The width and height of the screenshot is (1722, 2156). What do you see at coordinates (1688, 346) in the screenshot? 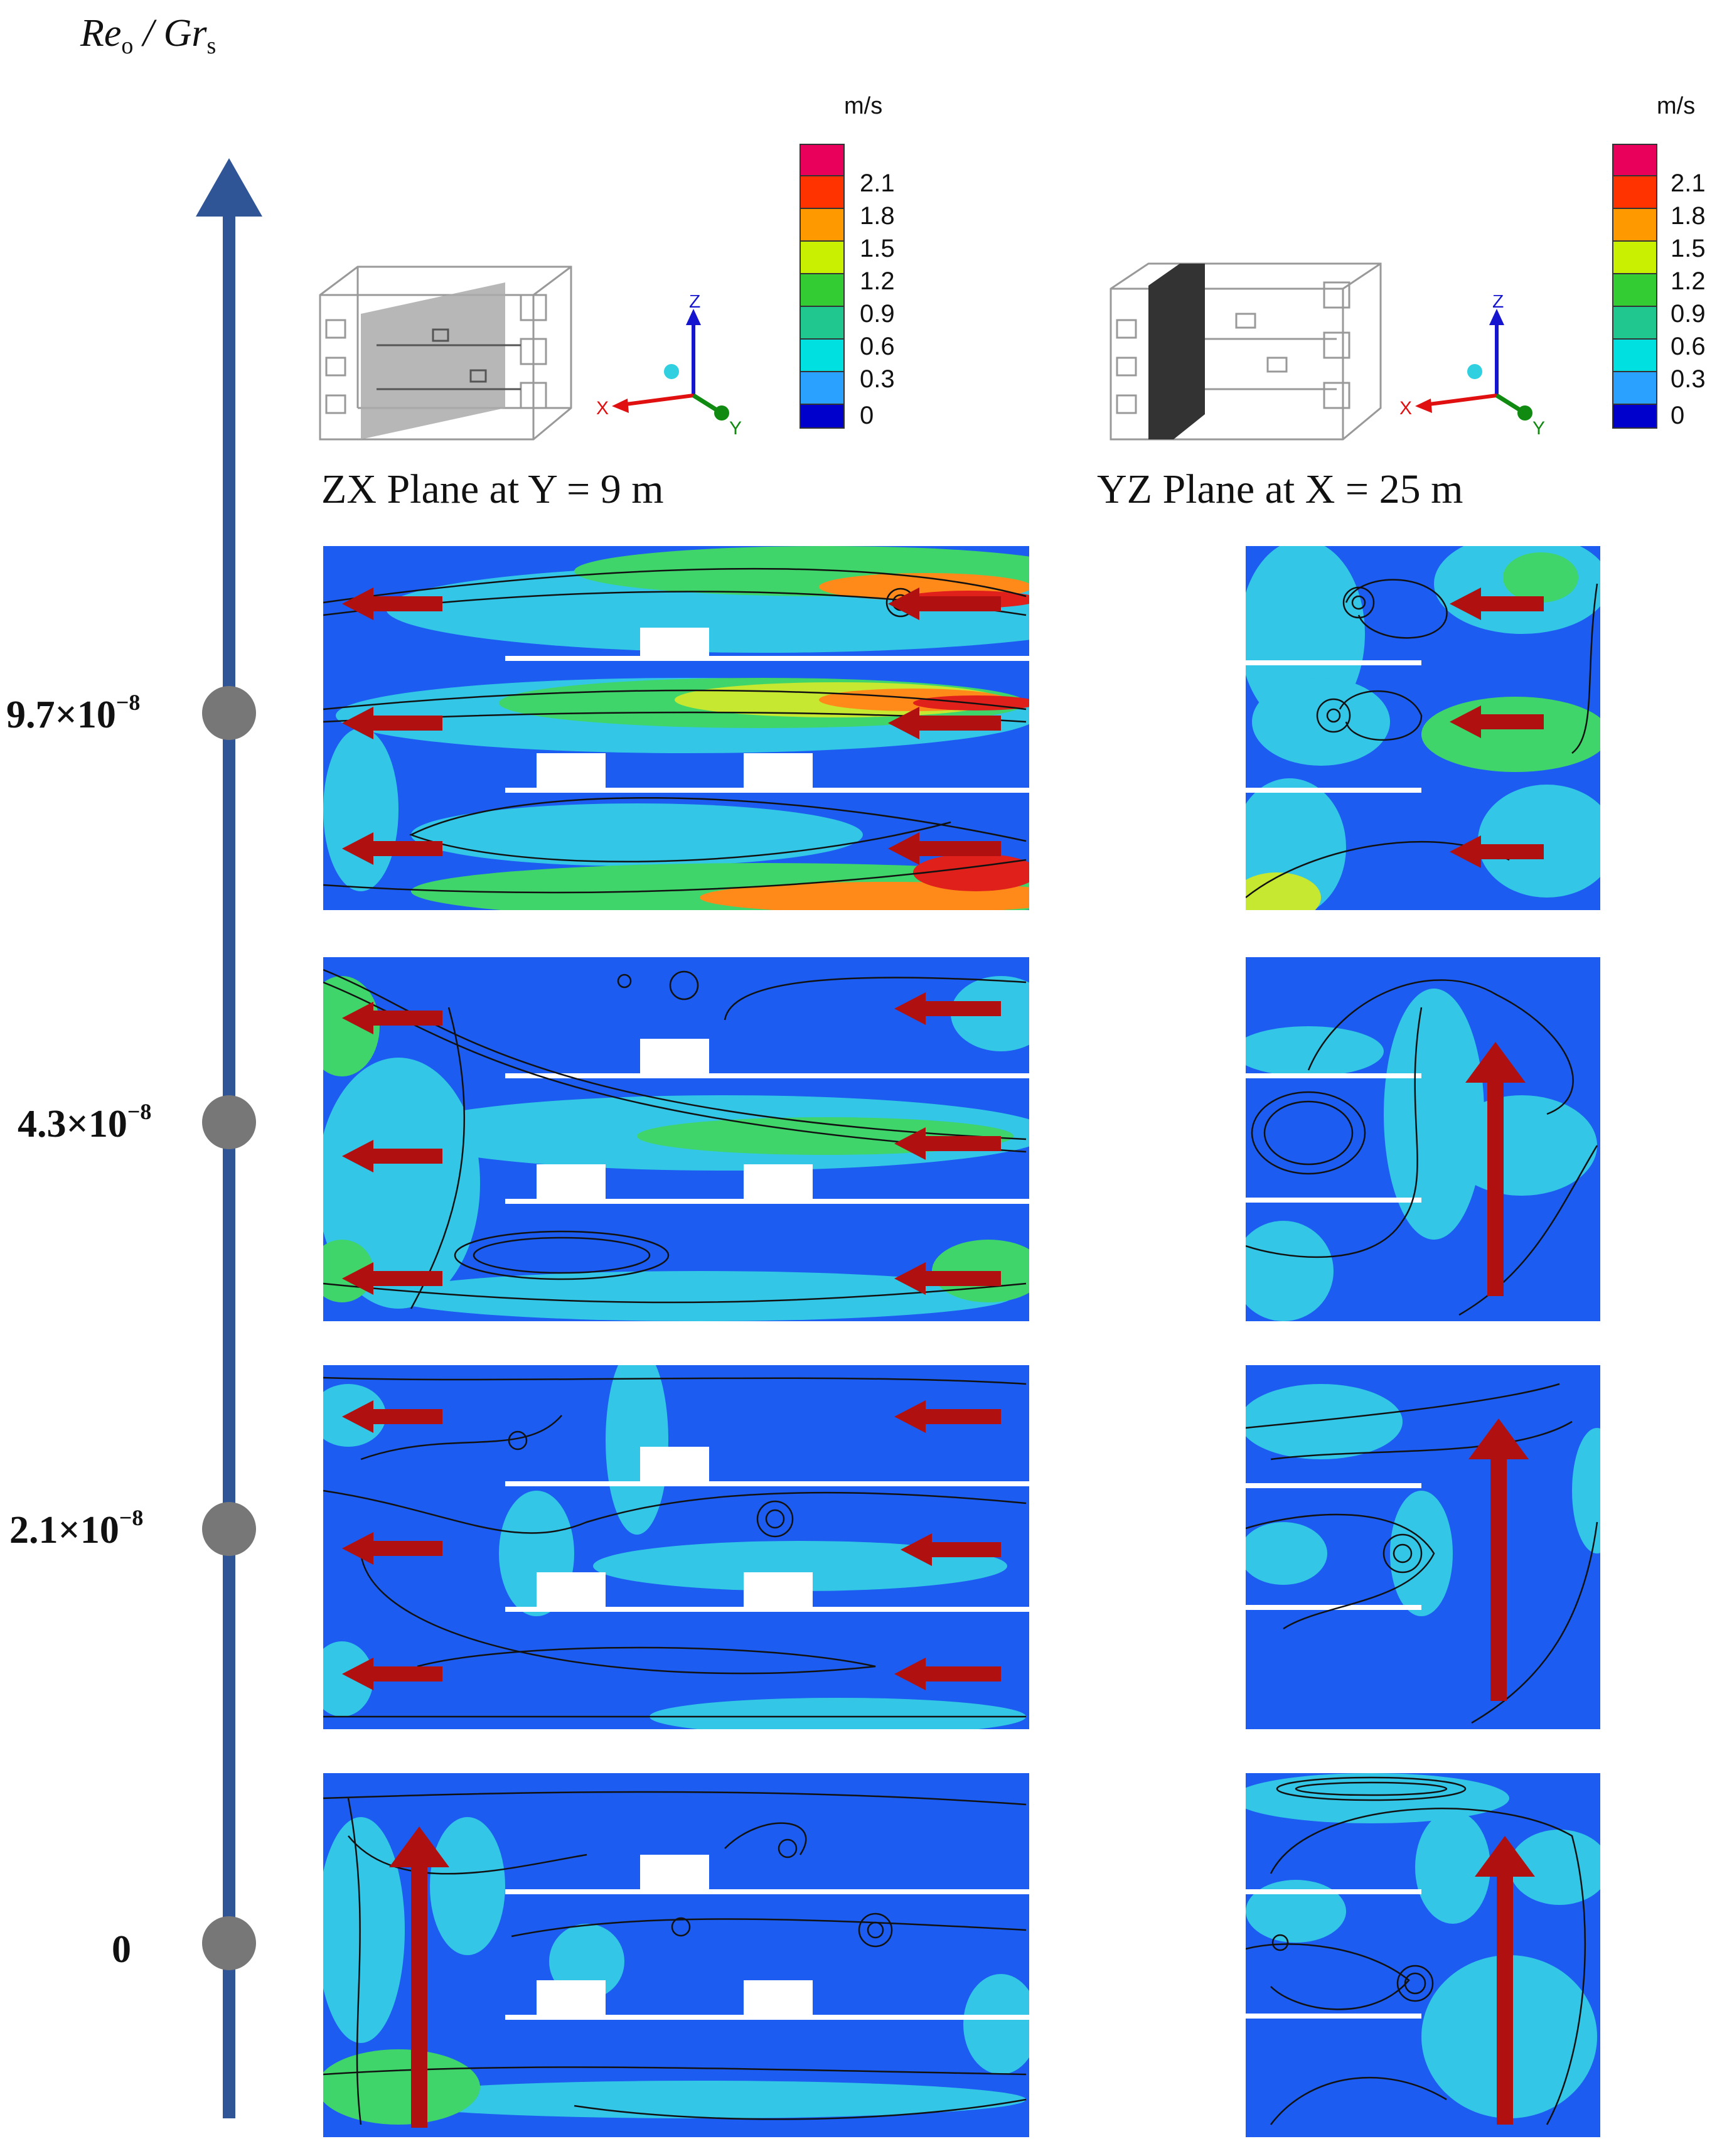
I see `cb-right-tick-6: 0.6` at bounding box center [1688, 346].